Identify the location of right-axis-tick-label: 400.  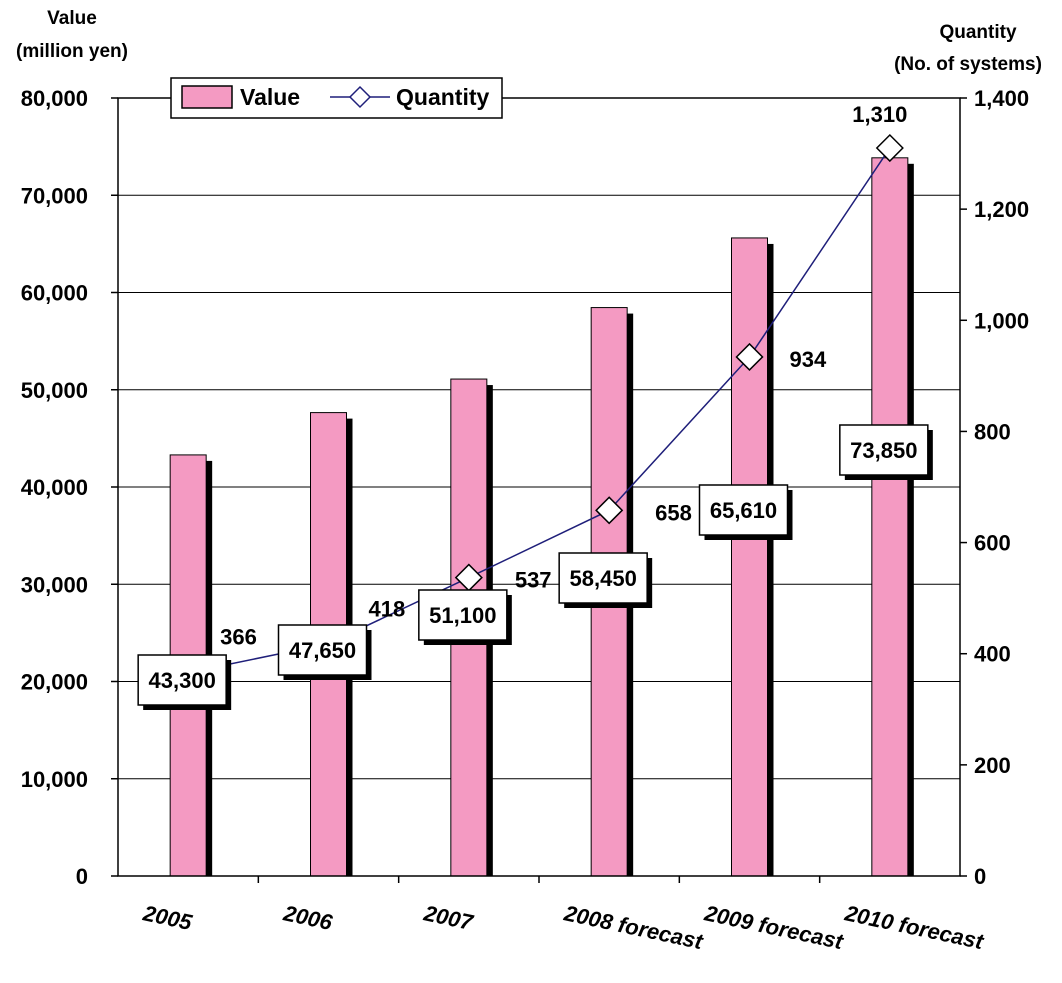
(992, 654).